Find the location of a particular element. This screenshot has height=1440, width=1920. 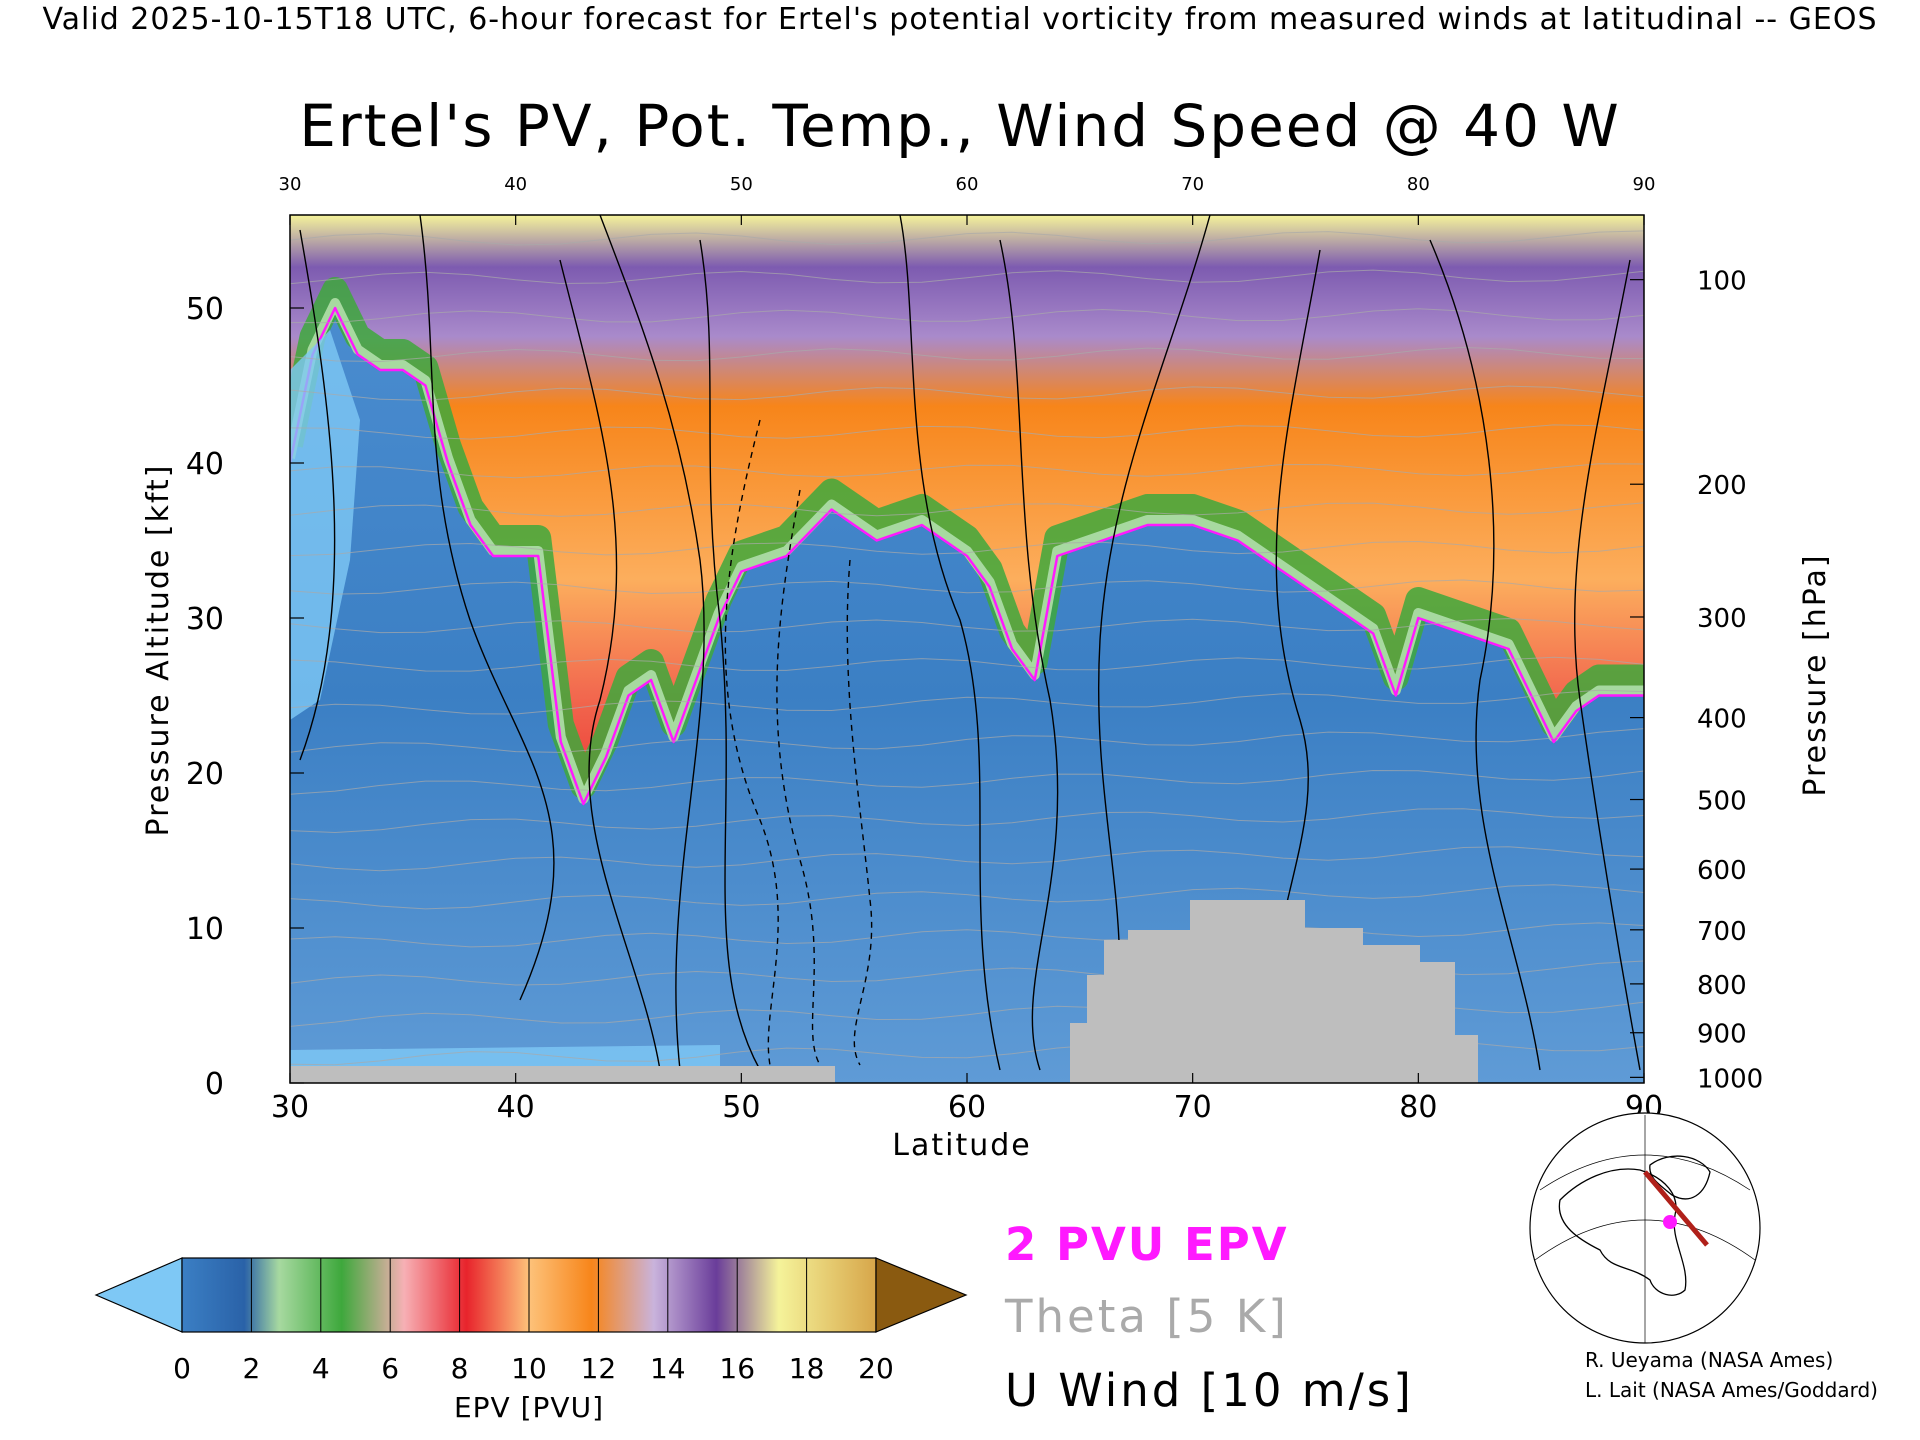

inset-map is located at coordinates (1645, 1228).